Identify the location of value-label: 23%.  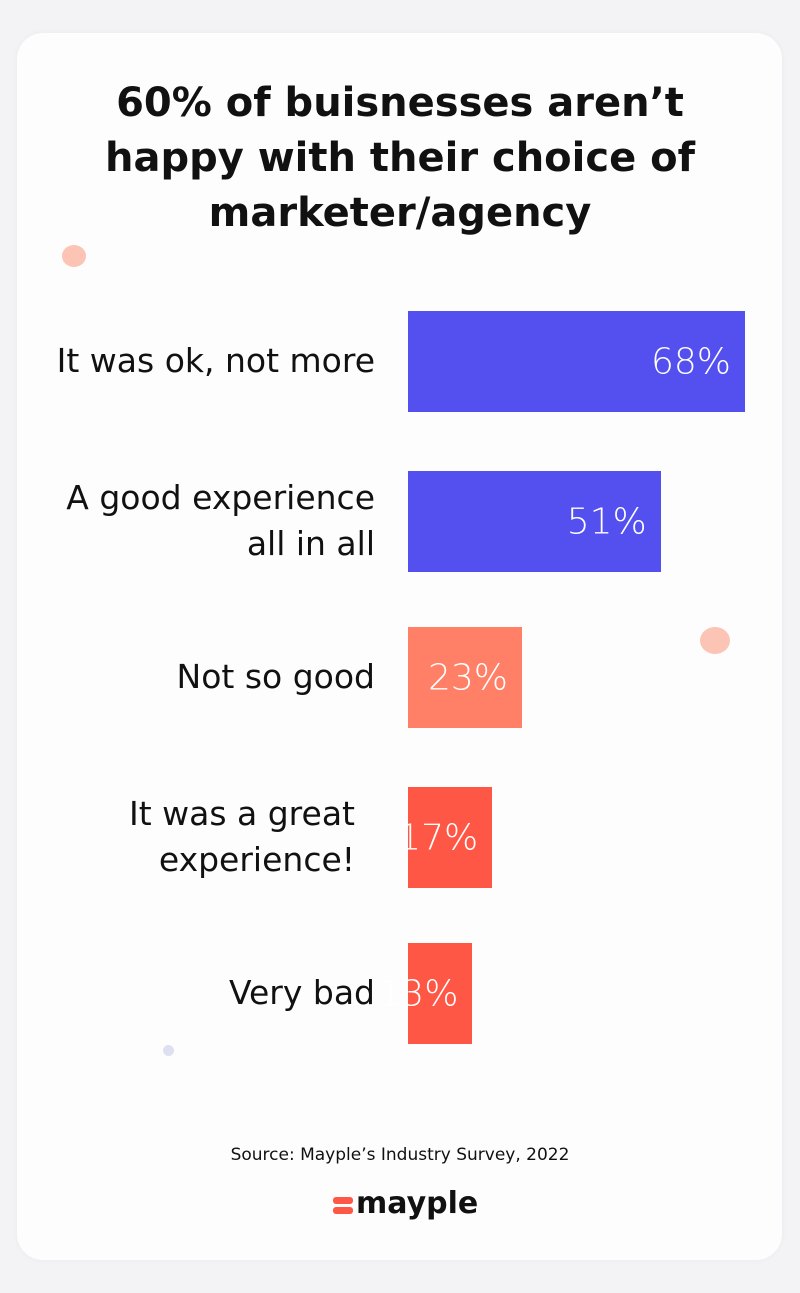
(467, 677).